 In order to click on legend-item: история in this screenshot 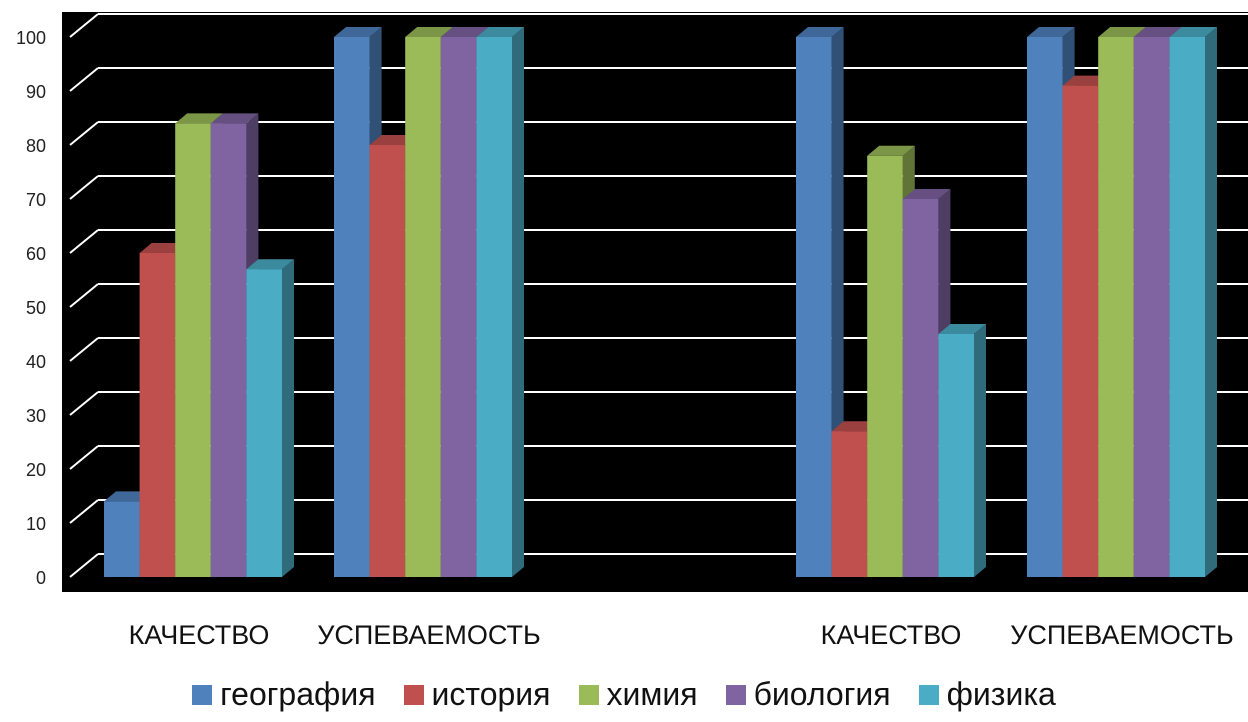, I will do `click(477, 694)`.